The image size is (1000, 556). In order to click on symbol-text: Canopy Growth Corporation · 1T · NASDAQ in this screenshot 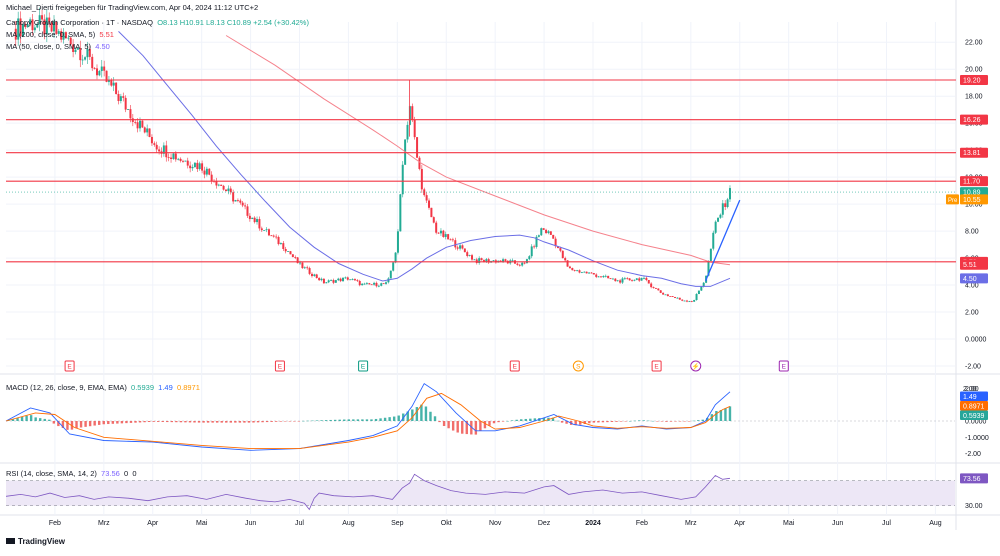, I will do `click(80, 22)`.